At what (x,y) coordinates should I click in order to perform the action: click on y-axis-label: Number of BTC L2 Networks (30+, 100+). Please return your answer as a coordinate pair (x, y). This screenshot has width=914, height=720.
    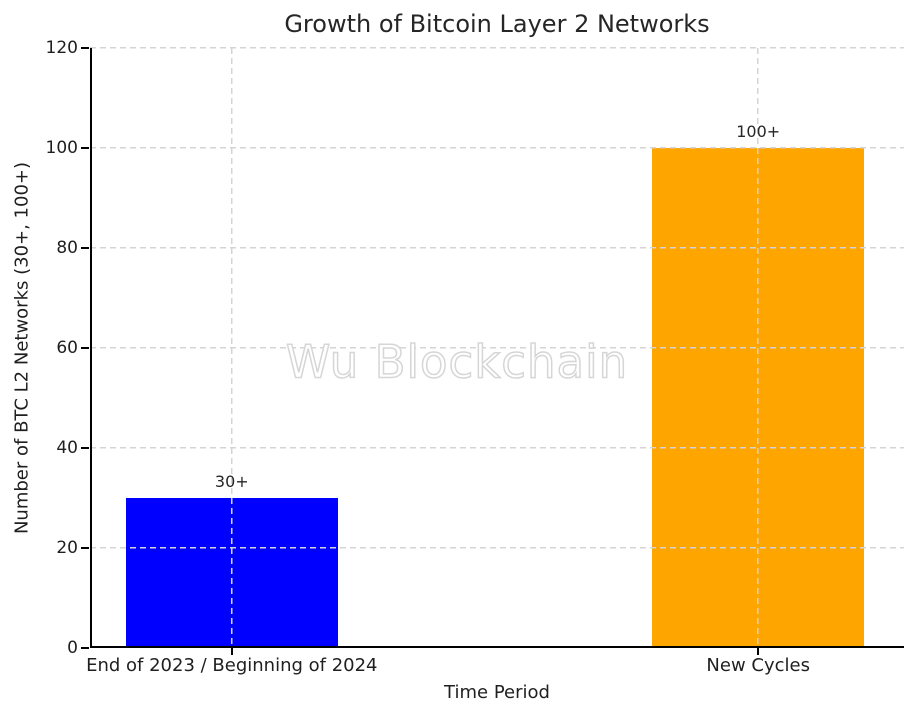
    Looking at the image, I should click on (22, 348).